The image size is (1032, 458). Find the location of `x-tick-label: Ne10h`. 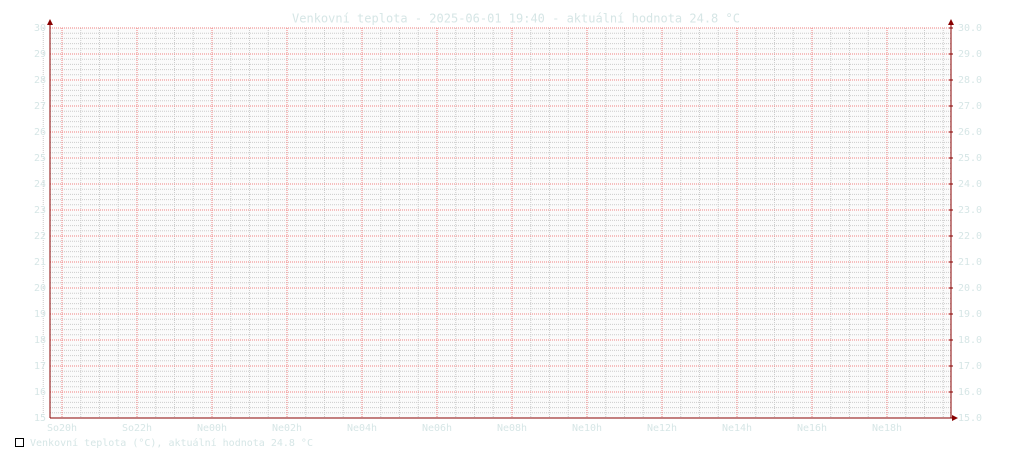

x-tick-label: Ne10h is located at coordinates (587, 428).